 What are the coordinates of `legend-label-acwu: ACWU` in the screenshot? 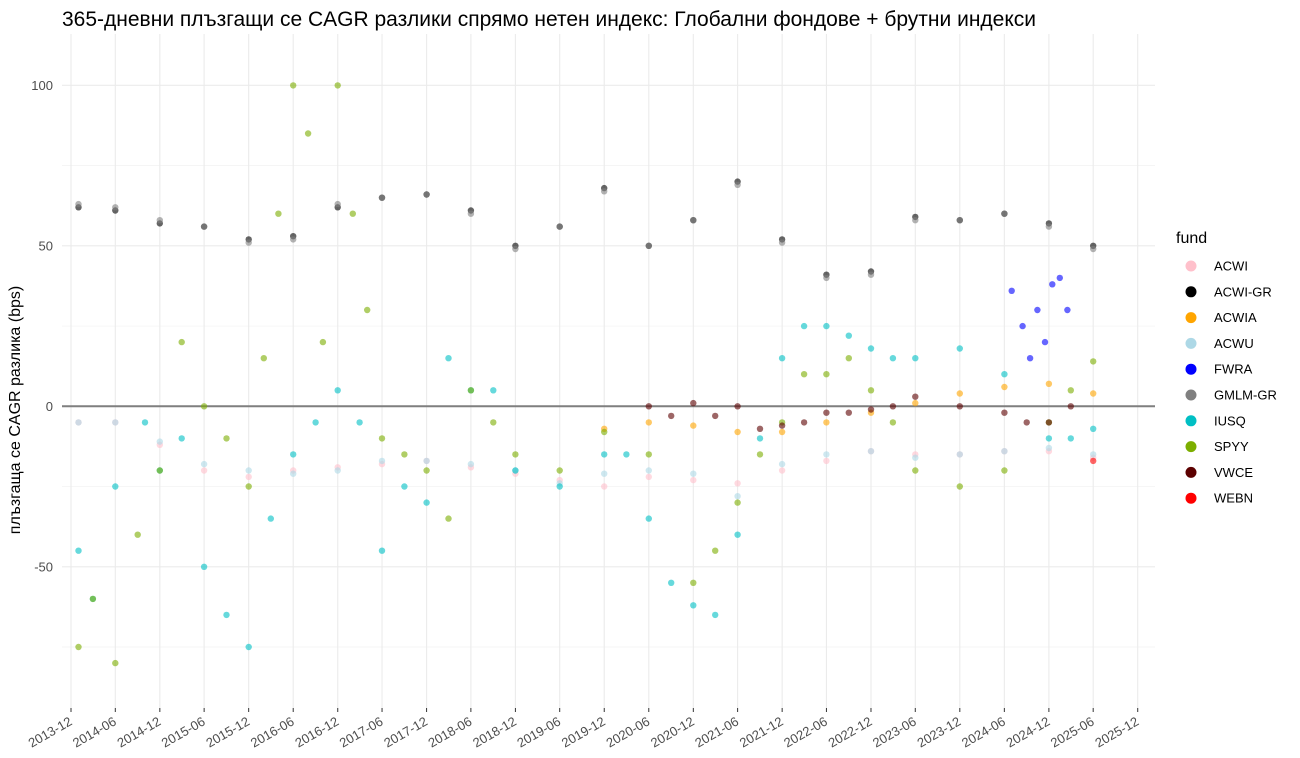 It's located at (1234, 343).